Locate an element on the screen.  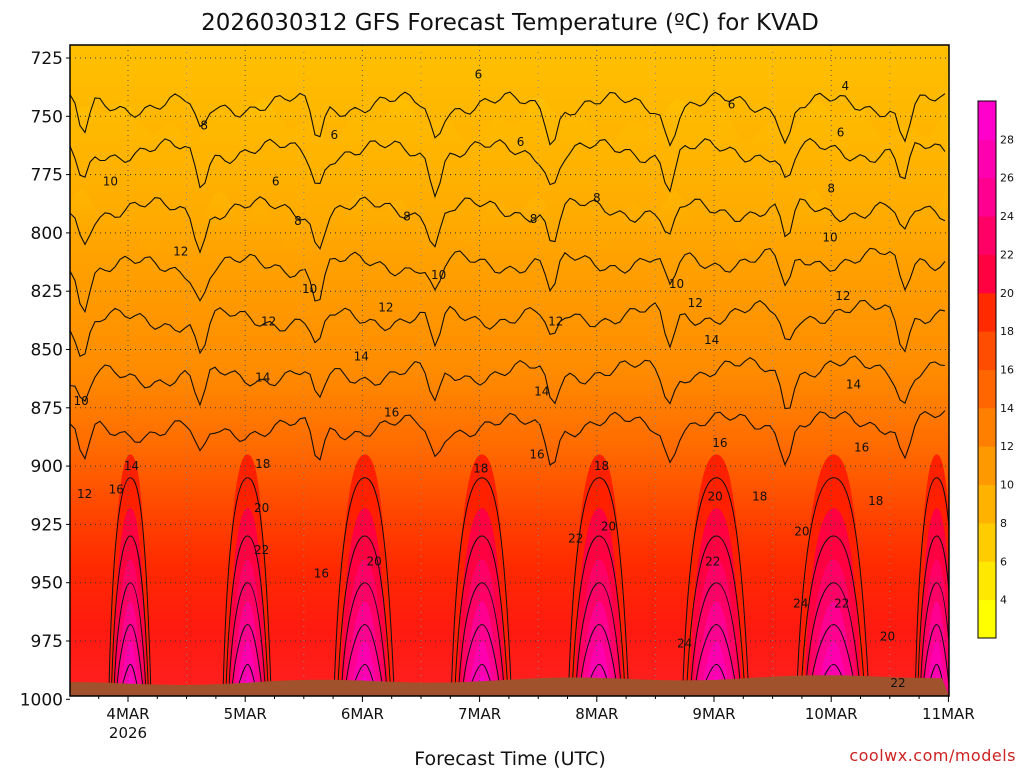
x-tick-label: 7MAR is located at coordinates (479, 714).